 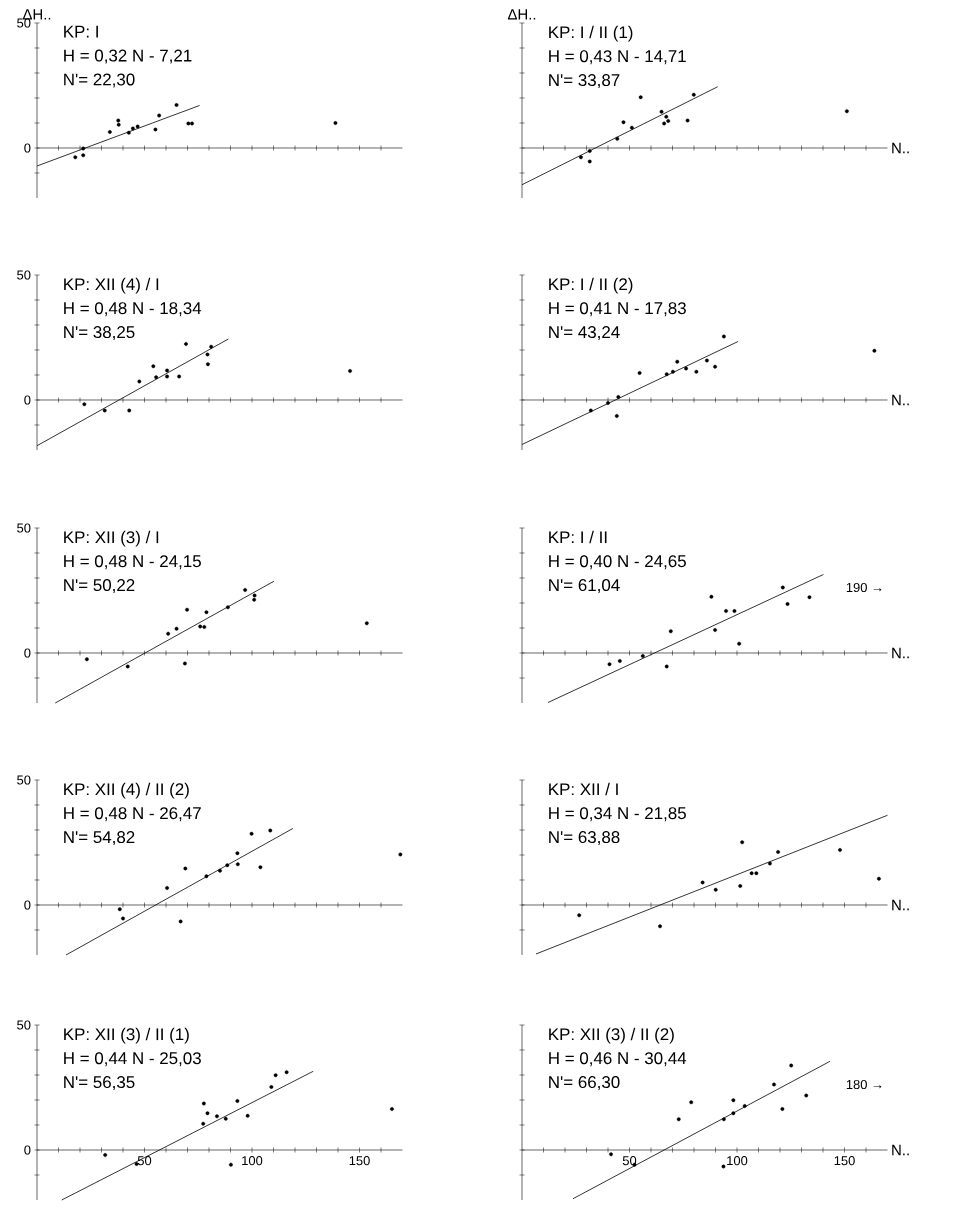 What do you see at coordinates (617, 814) in the screenshot?
I see `annotation: H = 0,34 N - 21,85` at bounding box center [617, 814].